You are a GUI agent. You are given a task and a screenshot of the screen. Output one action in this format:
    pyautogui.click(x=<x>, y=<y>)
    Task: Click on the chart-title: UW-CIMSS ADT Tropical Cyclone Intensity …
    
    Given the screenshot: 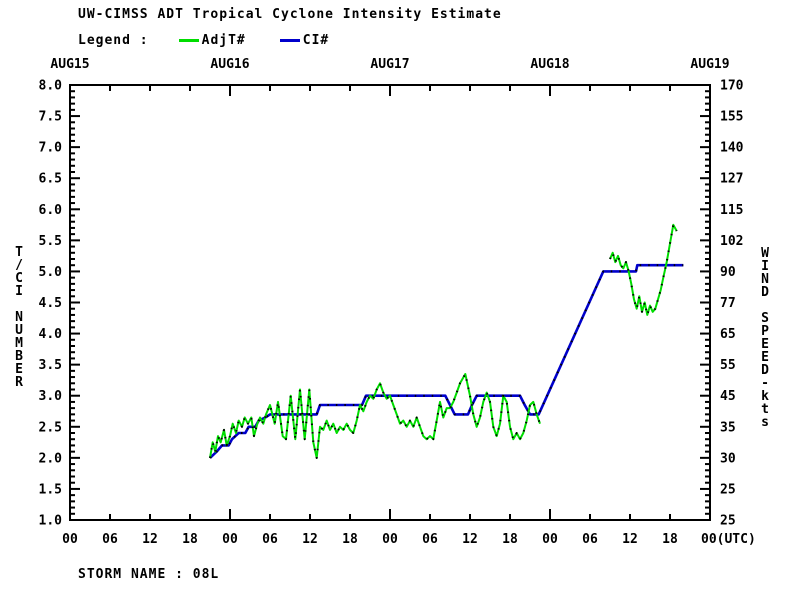 What is the action you would take?
    pyautogui.click(x=290, y=14)
    